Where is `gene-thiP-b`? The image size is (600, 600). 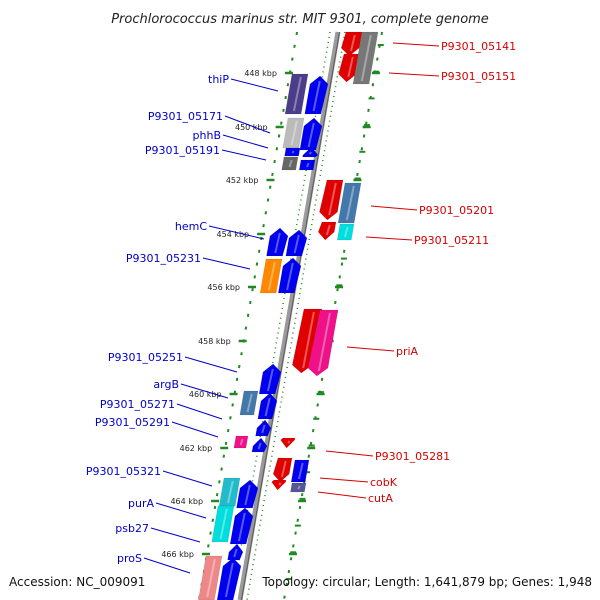 gene-thiP-b is located at coordinates (316, 95).